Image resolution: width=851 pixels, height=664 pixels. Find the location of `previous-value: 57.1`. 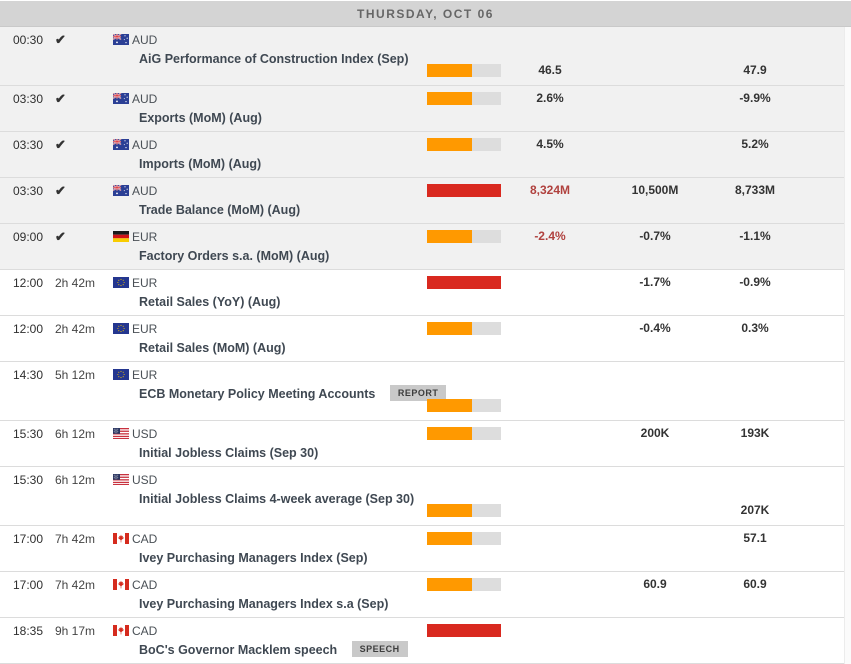

previous-value: 57.1 is located at coordinates (755, 538).